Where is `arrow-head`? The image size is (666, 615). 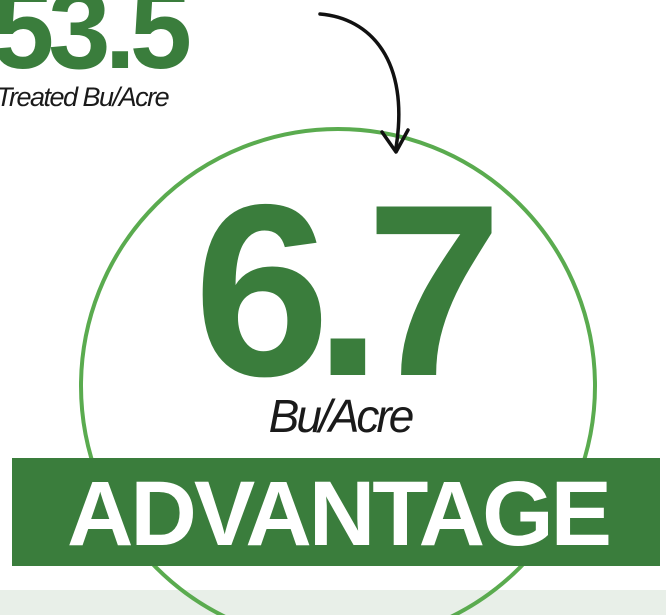
arrow-head is located at coordinates (395, 141).